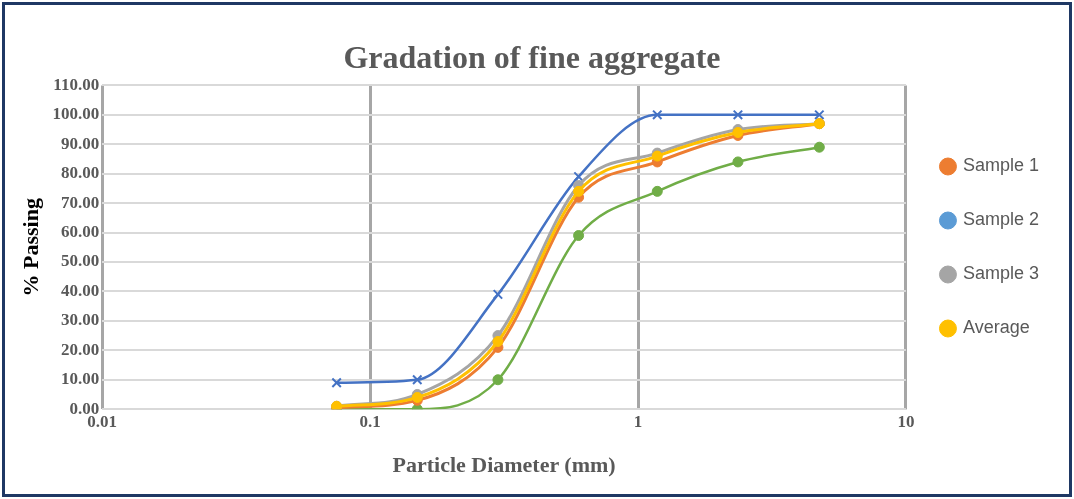 This screenshot has height=499, width=1074. I want to click on chart-title: Gradation of fine aggregate, so click(532, 57).